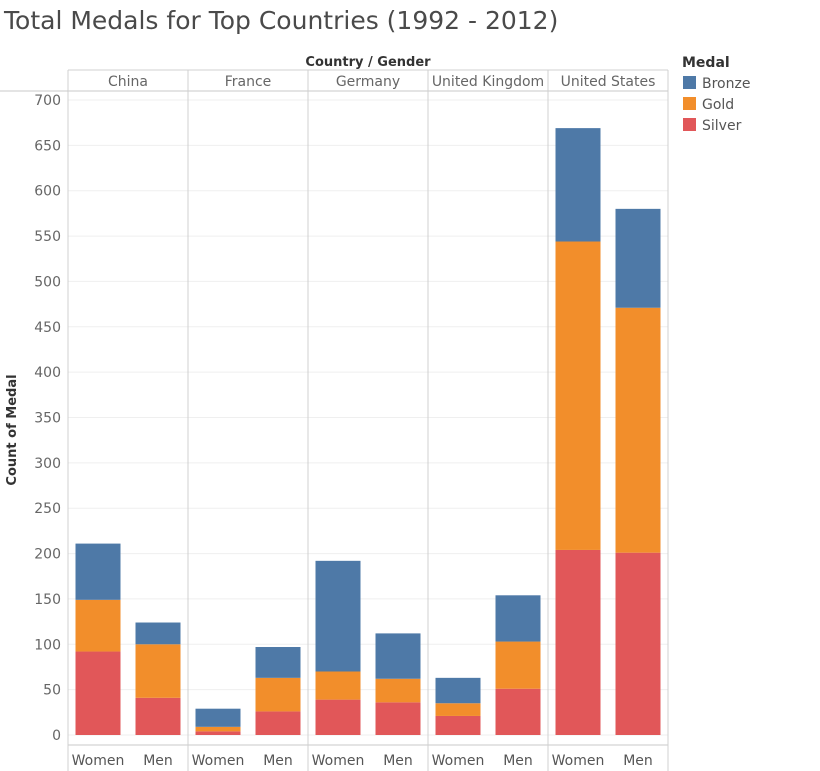 This screenshot has width=820, height=771. I want to click on country-label: China, so click(128, 82).